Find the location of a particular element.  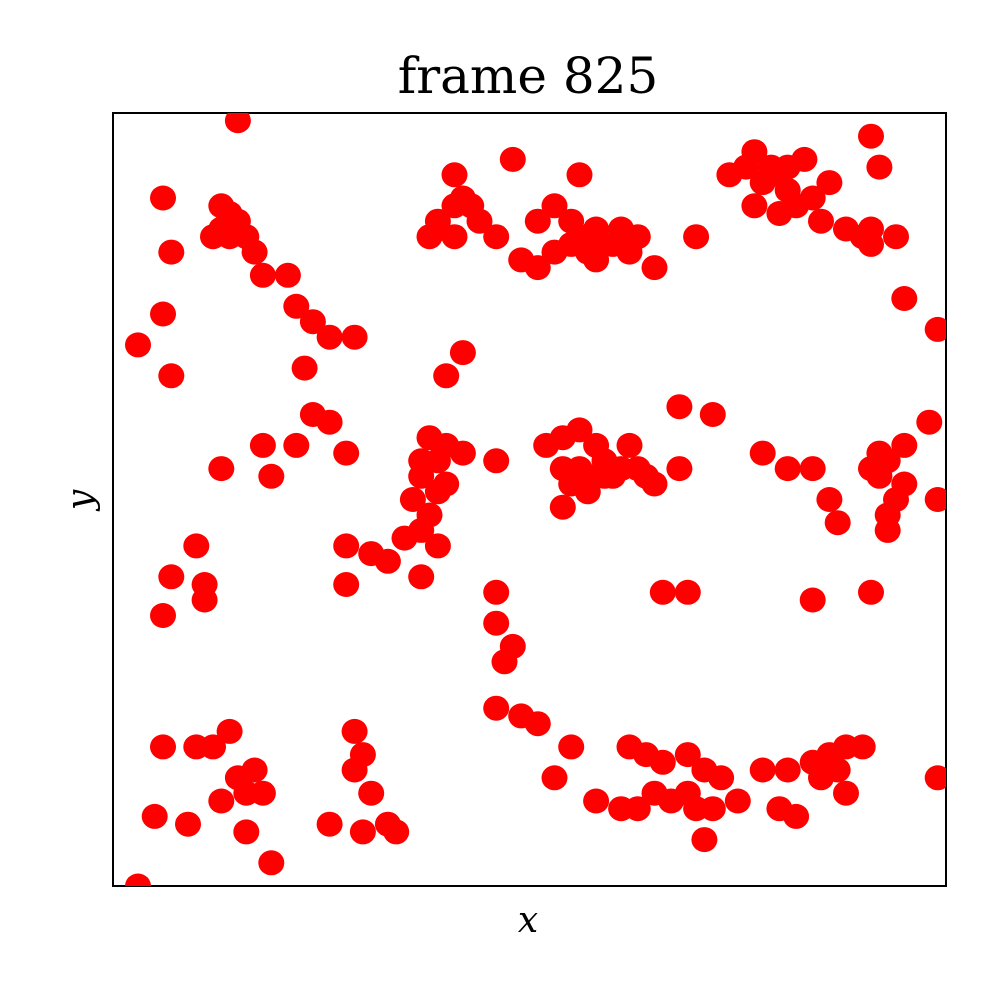

x-axis-label: x is located at coordinates (528, 920).